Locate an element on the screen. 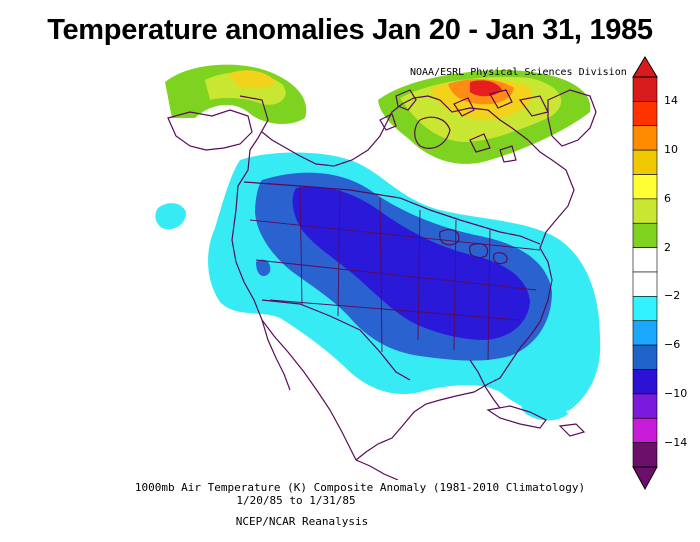  cold-anomaly-minus8 is located at coordinates (411, 263).